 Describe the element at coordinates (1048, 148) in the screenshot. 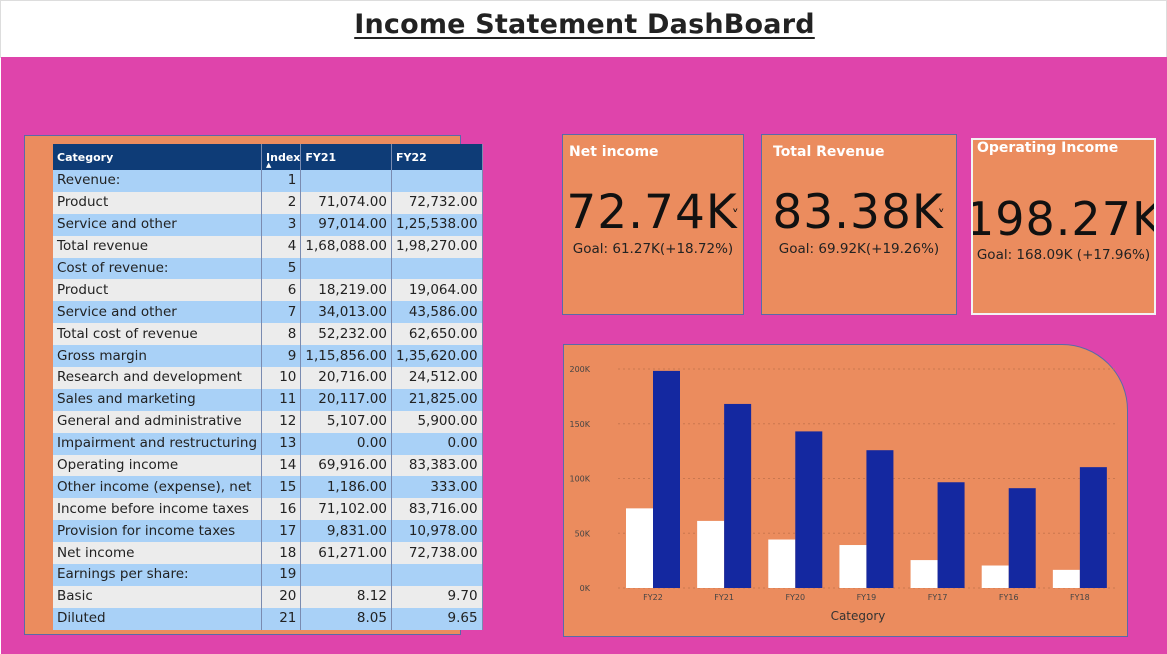

I see `kpi-title: Operating Income` at that location.